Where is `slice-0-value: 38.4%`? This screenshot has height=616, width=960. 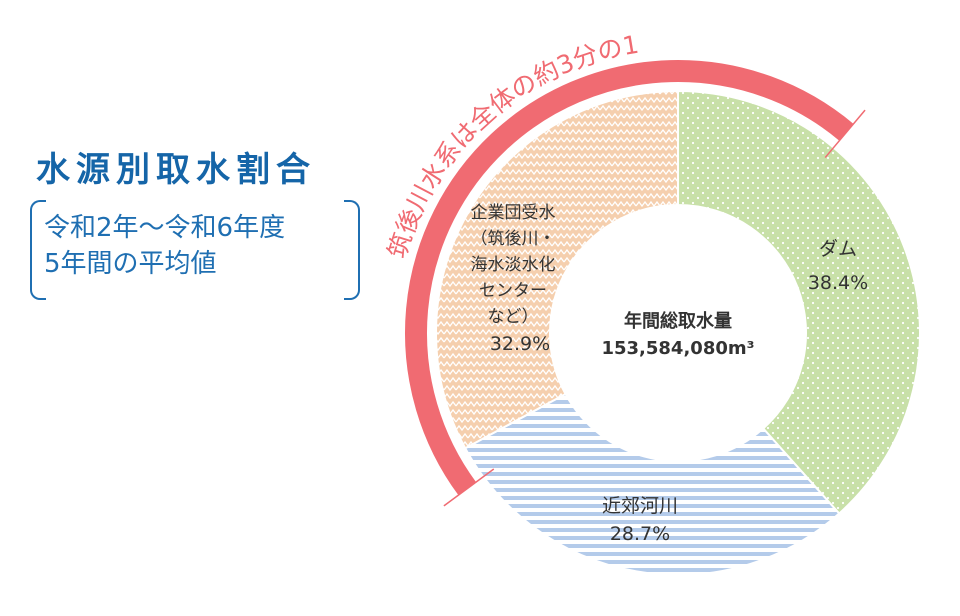 slice-0-value: 38.4% is located at coordinates (838, 283).